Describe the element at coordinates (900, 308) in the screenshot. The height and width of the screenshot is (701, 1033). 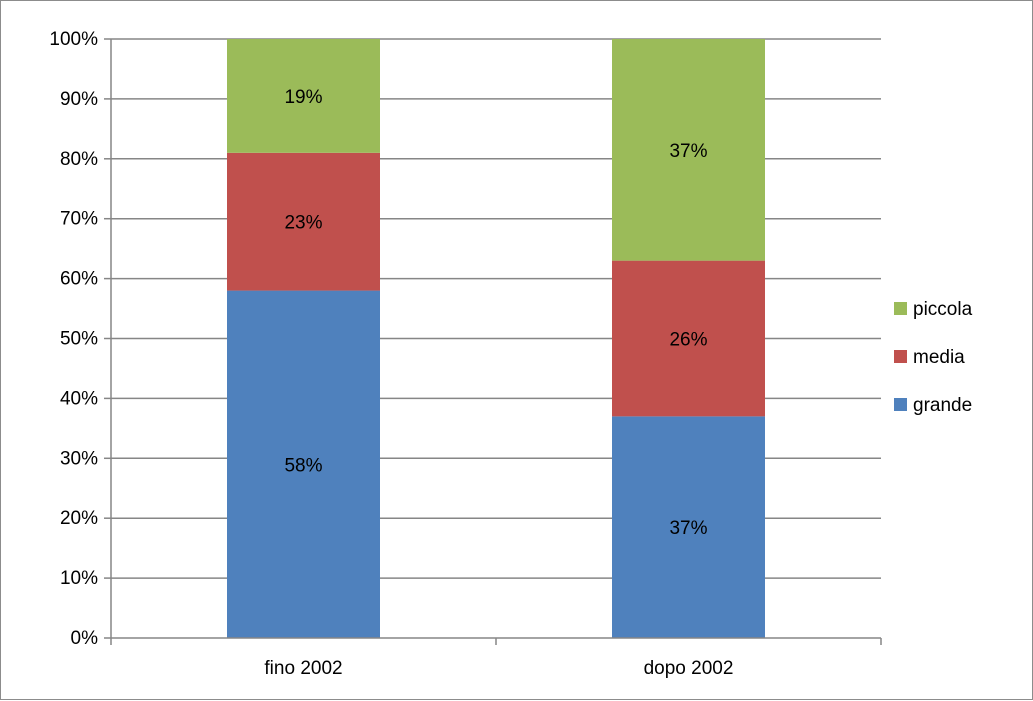
I see `legend-swatch-piccola` at that location.